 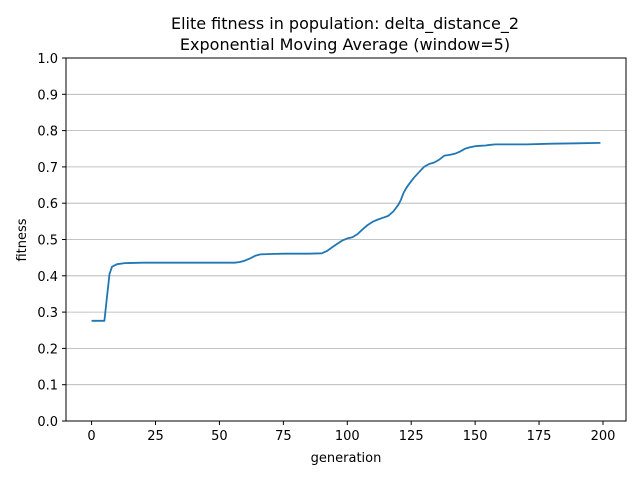 I want to click on x-tick-label: 175, so click(x=539, y=436).